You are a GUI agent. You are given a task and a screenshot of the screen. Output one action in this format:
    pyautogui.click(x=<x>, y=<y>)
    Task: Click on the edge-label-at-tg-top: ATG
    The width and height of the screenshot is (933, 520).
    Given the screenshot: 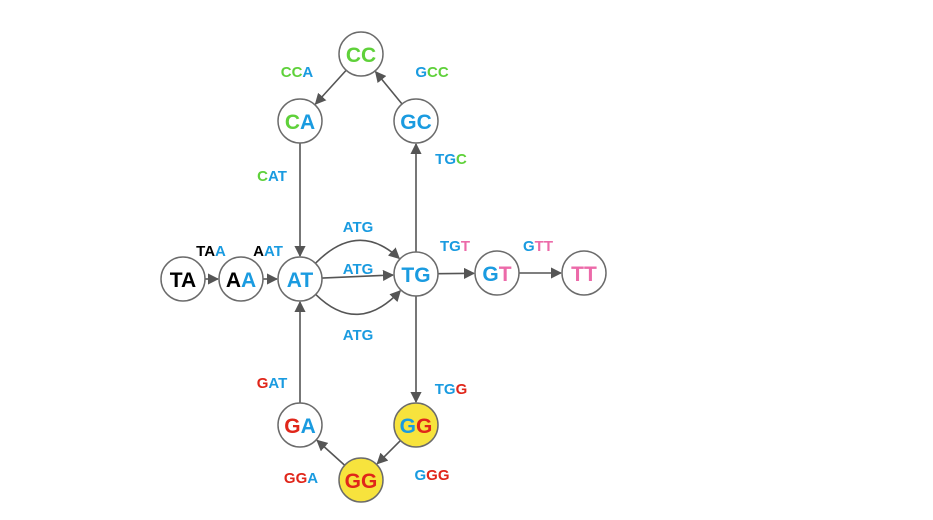 What is the action you would take?
    pyautogui.click(x=358, y=227)
    